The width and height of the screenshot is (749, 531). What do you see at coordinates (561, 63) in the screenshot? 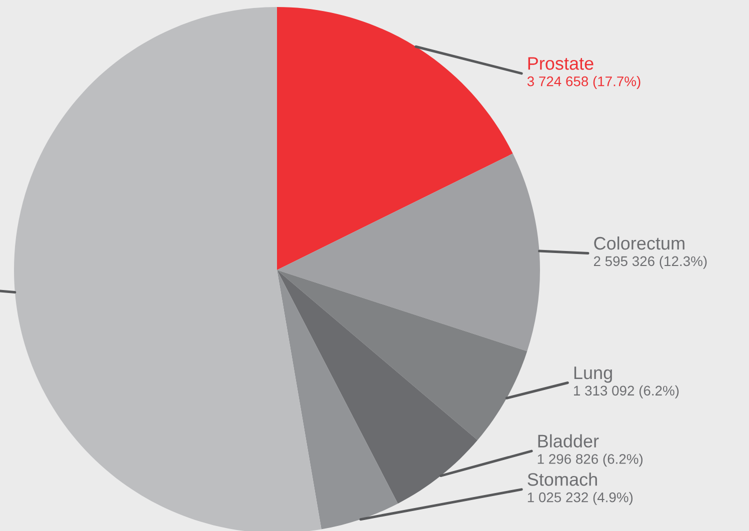
I see `slice-label: Prostate` at bounding box center [561, 63].